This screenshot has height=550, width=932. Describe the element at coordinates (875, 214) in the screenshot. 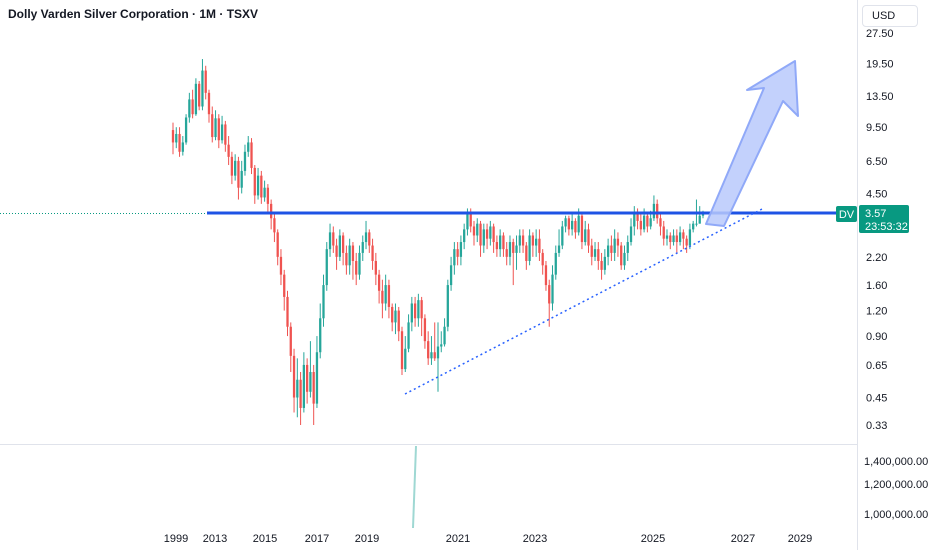

I see `last-price-value: 3.57` at that location.